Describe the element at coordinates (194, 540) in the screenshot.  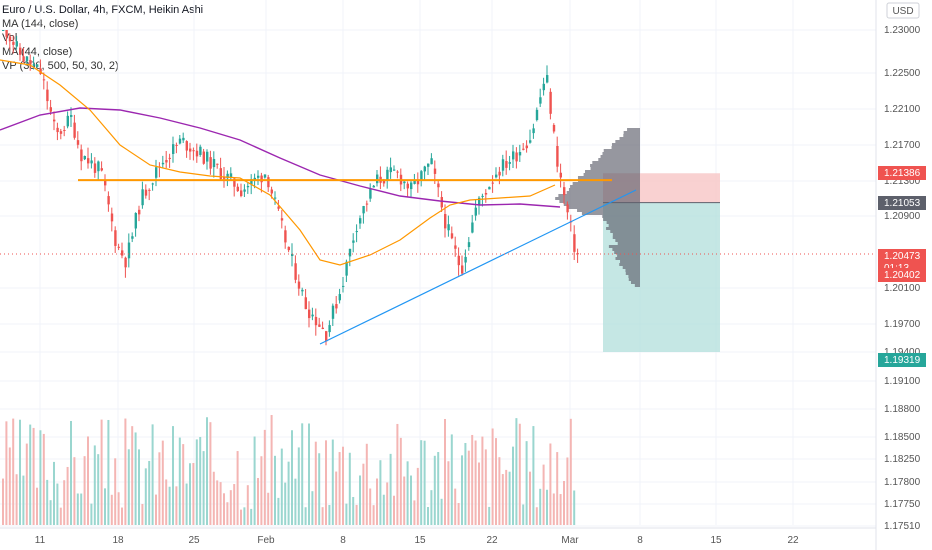
I see `x-tick-label: 25` at that location.